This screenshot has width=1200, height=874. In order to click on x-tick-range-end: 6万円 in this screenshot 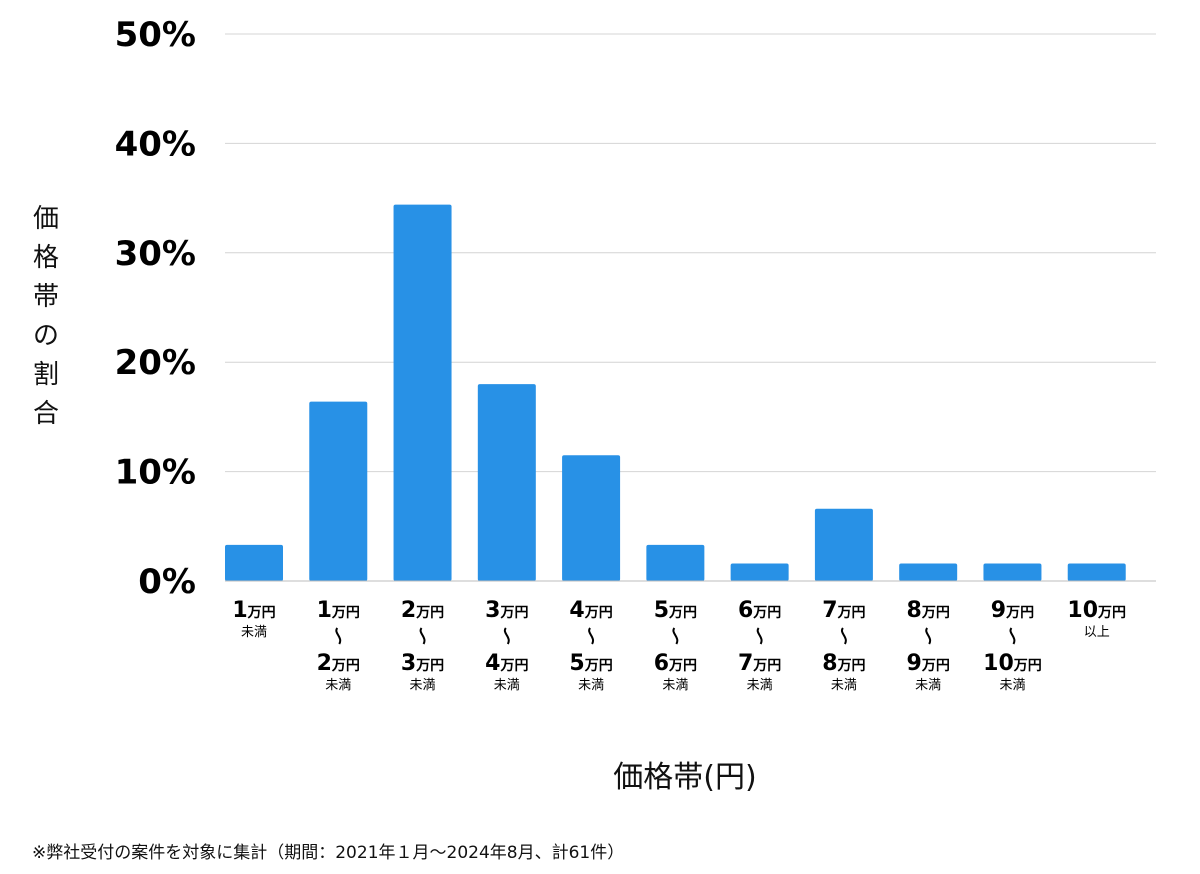, I will do `click(675, 663)`.